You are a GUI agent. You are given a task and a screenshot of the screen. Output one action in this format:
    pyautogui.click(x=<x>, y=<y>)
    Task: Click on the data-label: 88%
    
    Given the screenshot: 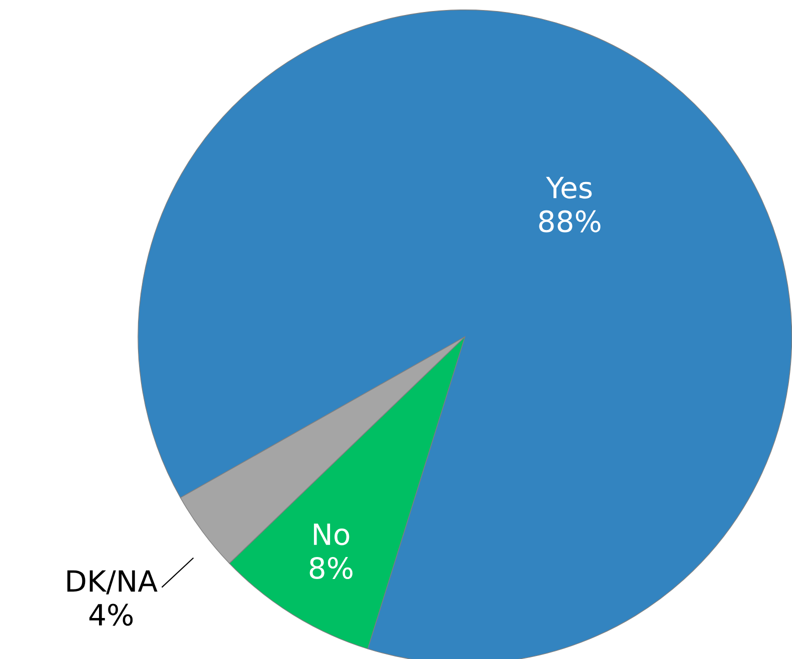 What is the action you would take?
    pyautogui.click(x=569, y=221)
    